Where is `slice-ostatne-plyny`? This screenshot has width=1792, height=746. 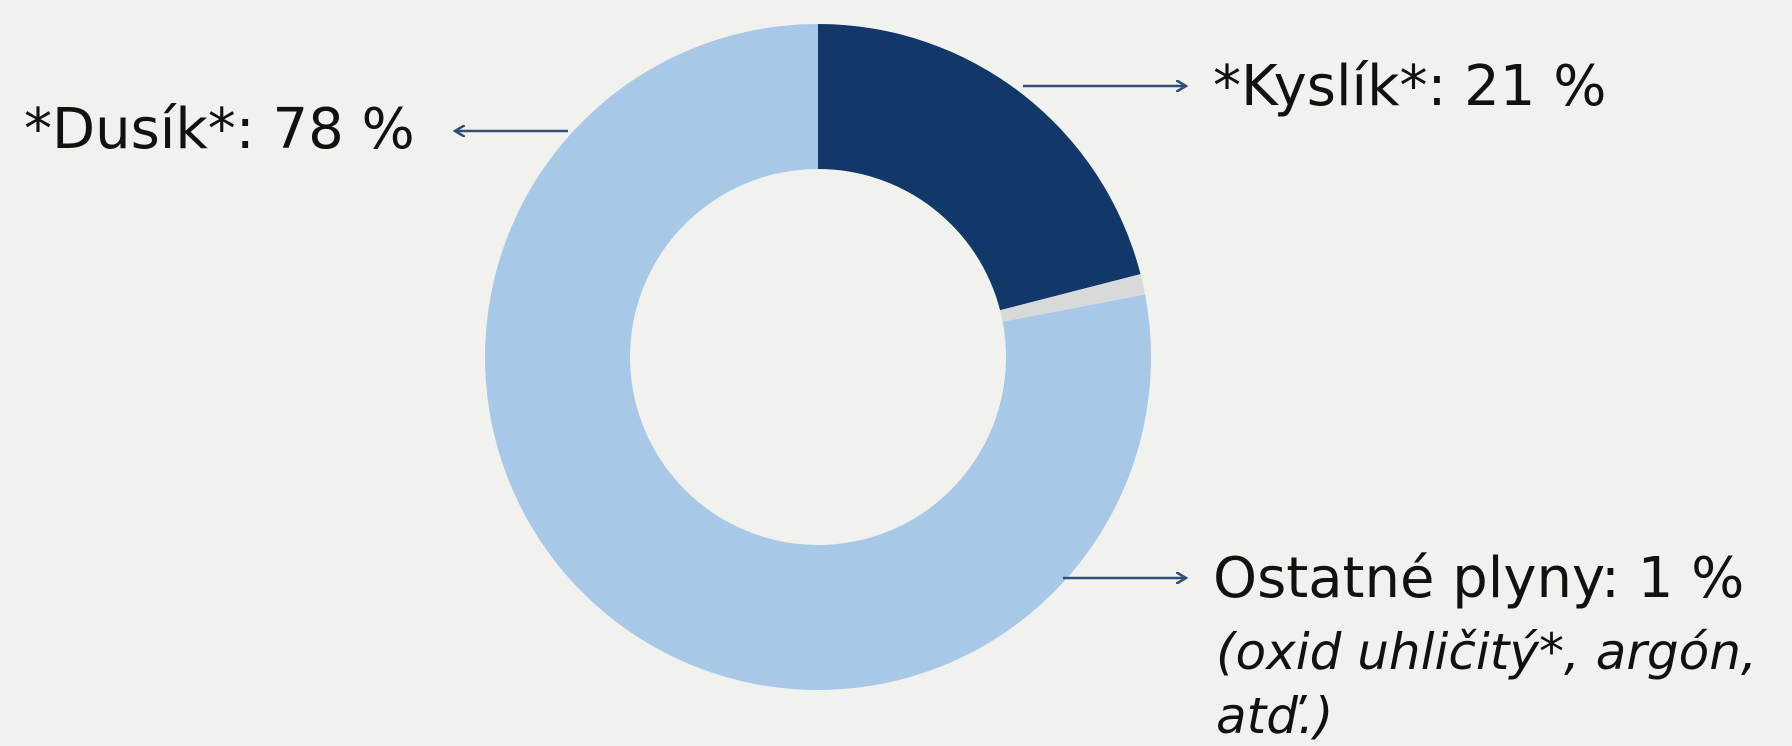
slice-ostatne-plyny is located at coordinates (1073, 298).